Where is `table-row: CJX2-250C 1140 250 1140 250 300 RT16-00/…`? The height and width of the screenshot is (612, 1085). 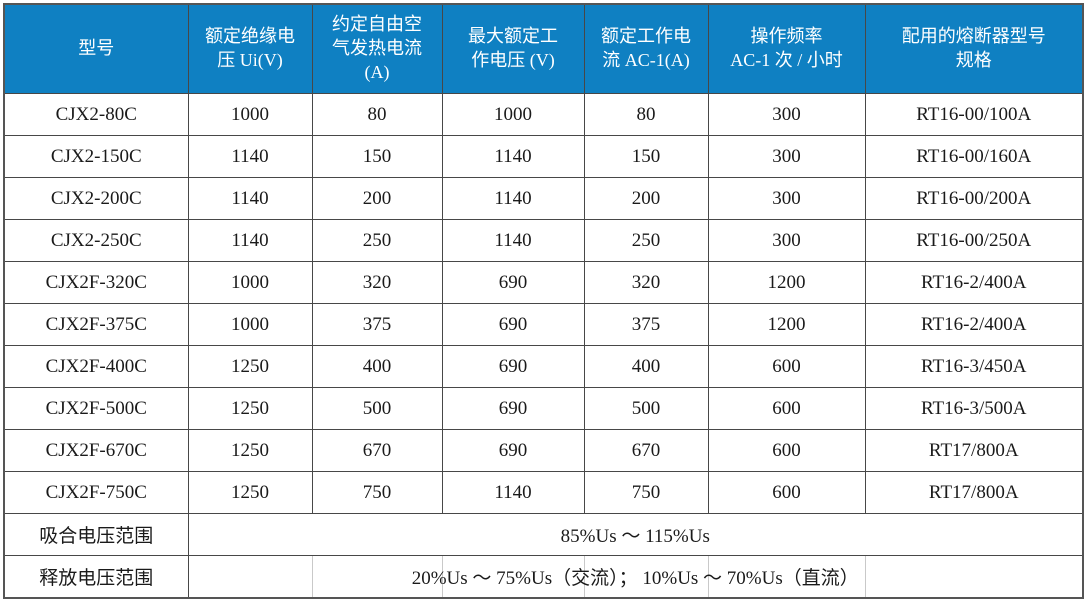
table-row: CJX2-250C 1140 250 1140 250 300 RT16-00/… is located at coordinates (543, 240).